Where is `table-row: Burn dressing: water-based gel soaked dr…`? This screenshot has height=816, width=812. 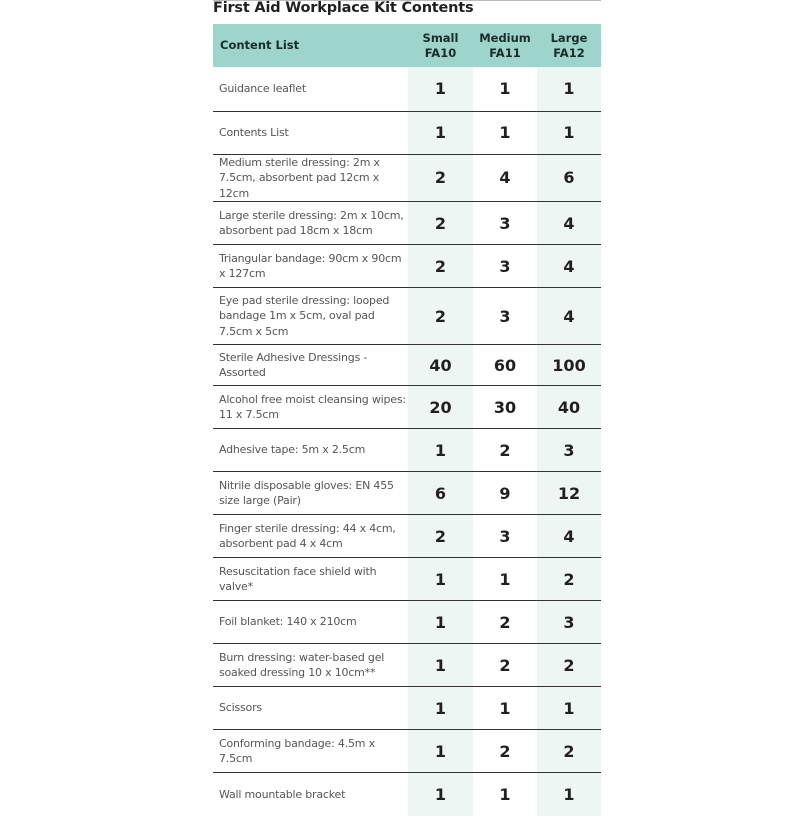 table-row: Burn dressing: water-based gel soaked dr… is located at coordinates (407, 665).